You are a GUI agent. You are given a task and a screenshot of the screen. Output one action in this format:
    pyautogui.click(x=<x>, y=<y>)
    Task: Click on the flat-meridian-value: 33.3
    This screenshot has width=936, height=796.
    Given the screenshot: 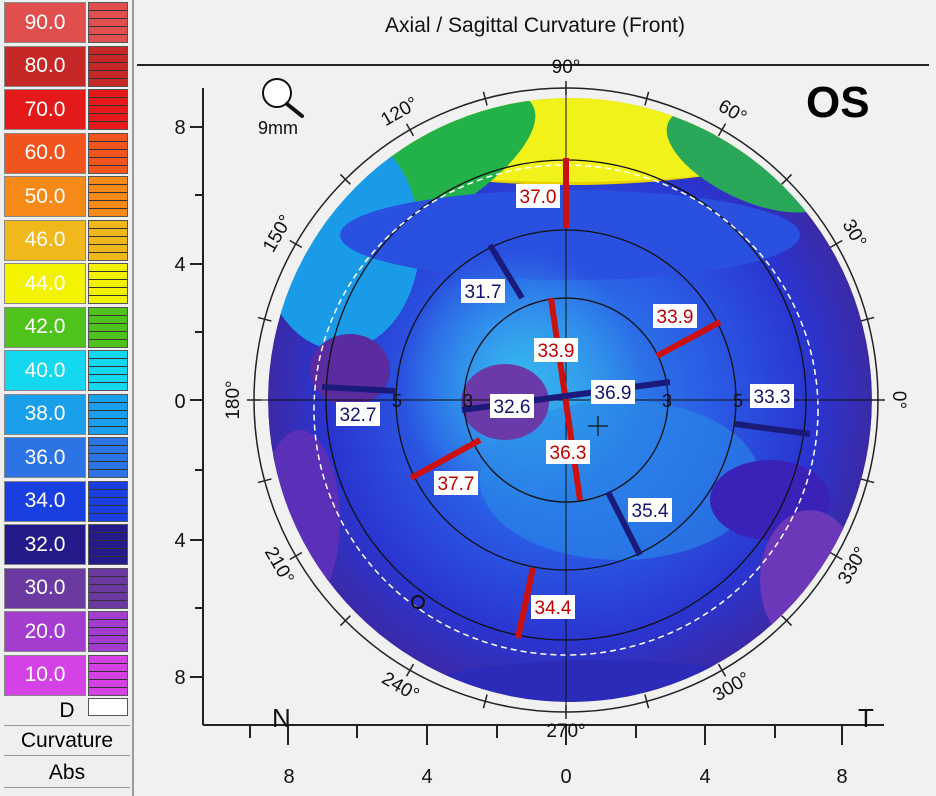 What is the action you would take?
    pyautogui.click(x=772, y=397)
    